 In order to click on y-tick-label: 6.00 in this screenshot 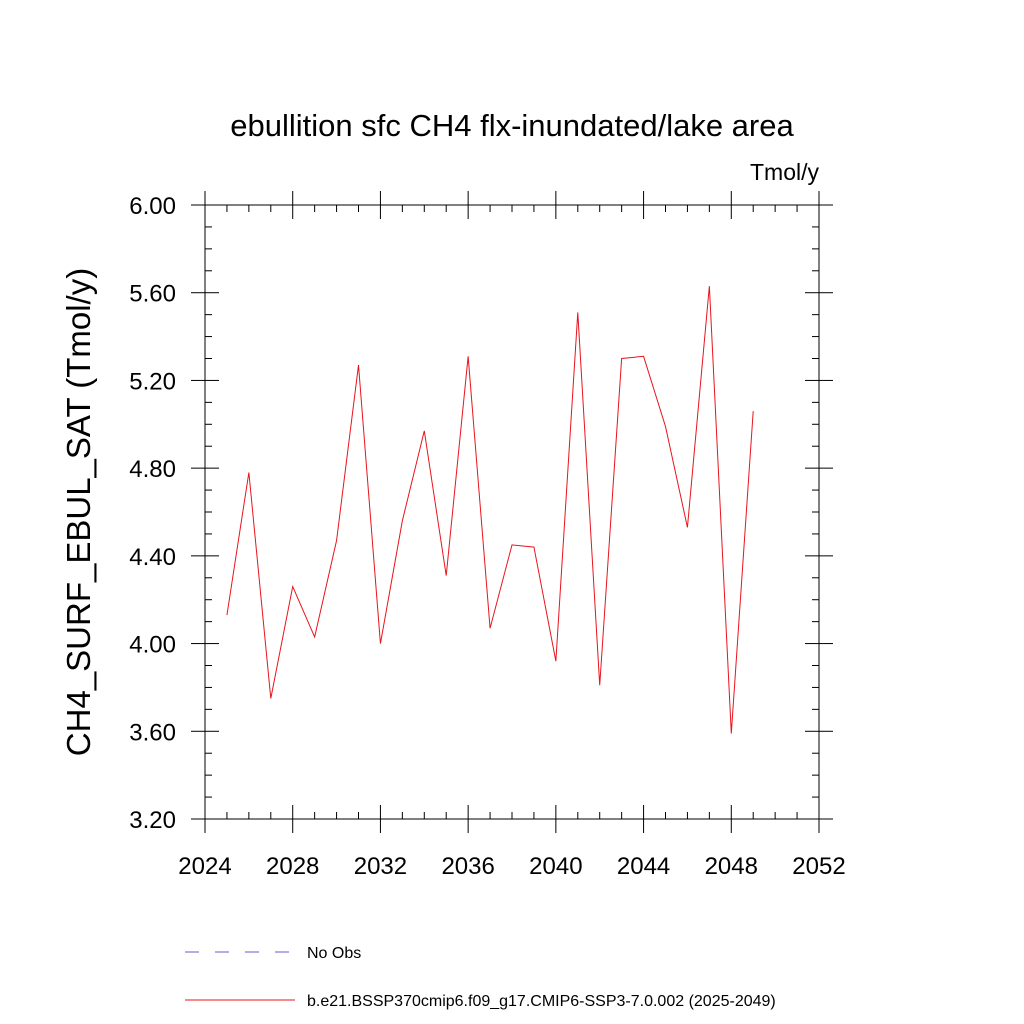, I will do `click(152, 206)`.